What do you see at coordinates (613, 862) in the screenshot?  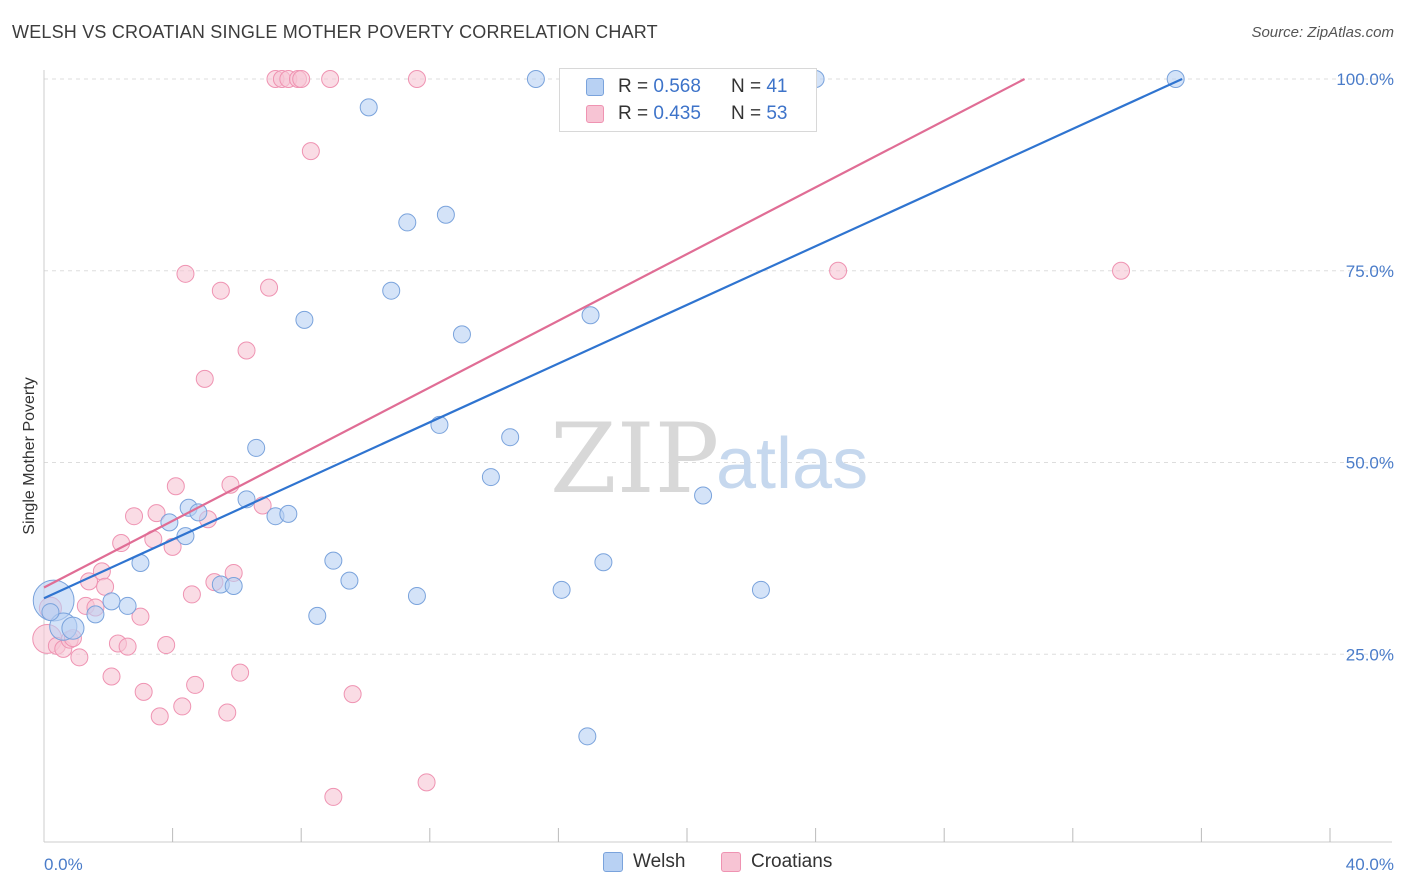 I see `welsh-legend-swatch` at bounding box center [613, 862].